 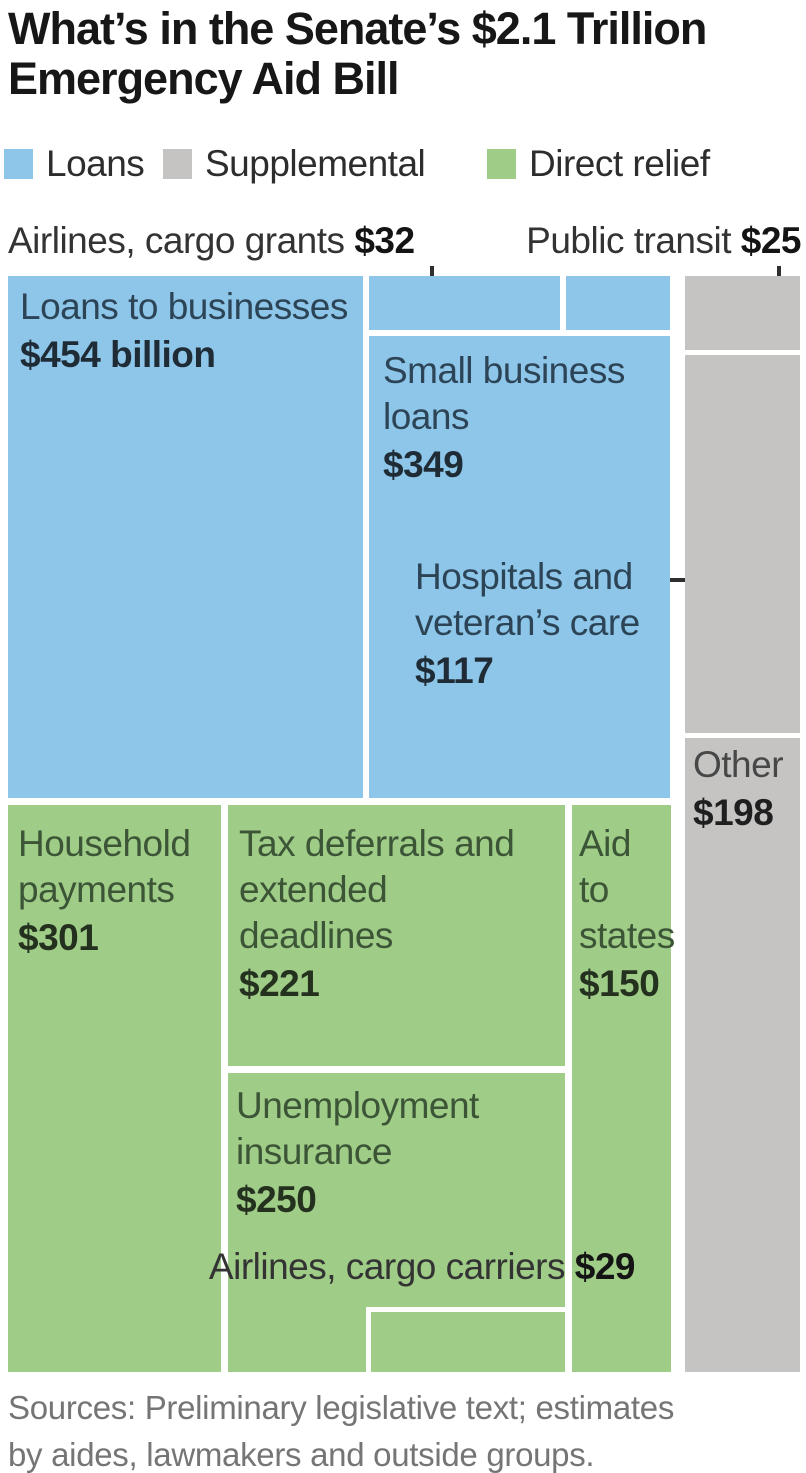 I want to click on legend-item-direct-relief: Direct relief, so click(x=598, y=163).